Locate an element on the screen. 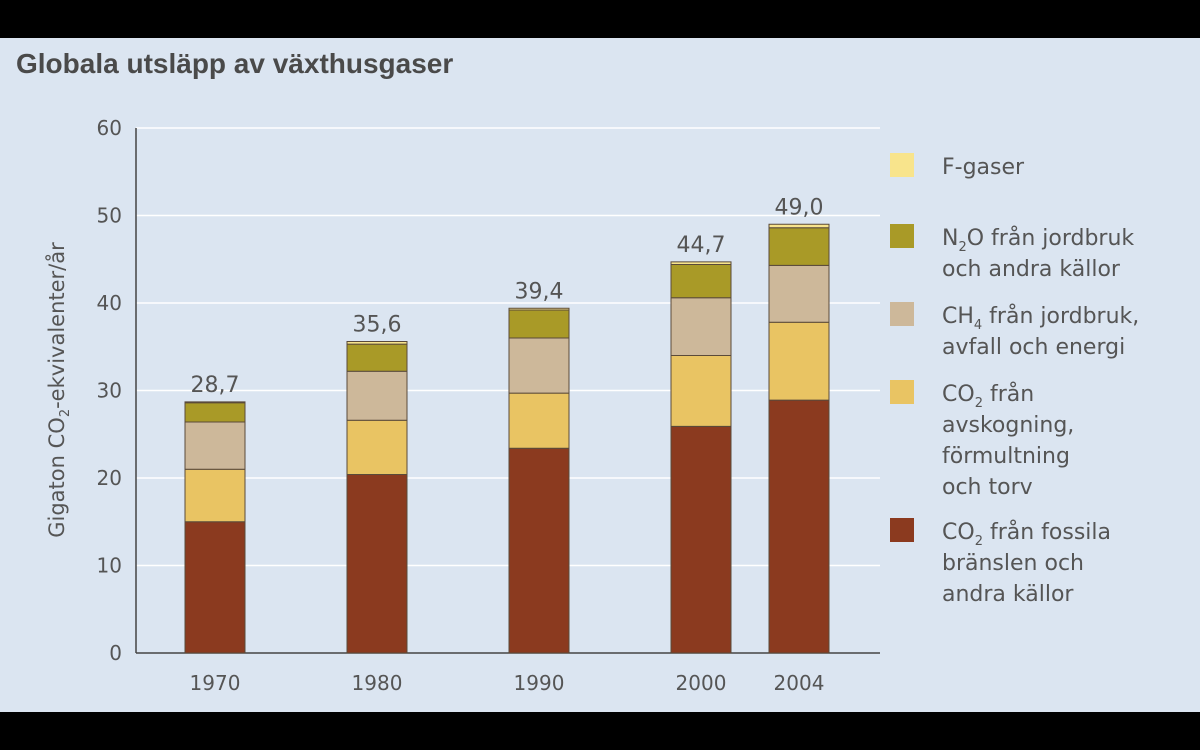  y-tick-label: 30 is located at coordinates (109, 391).